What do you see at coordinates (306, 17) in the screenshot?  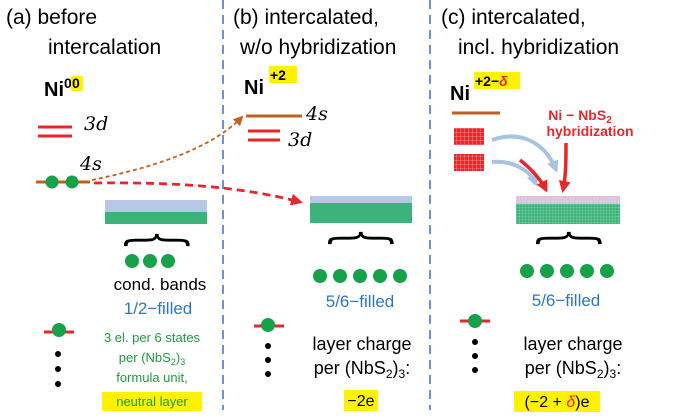 I see `panel-b-heading-line1: (b) intercalated,` at bounding box center [306, 17].